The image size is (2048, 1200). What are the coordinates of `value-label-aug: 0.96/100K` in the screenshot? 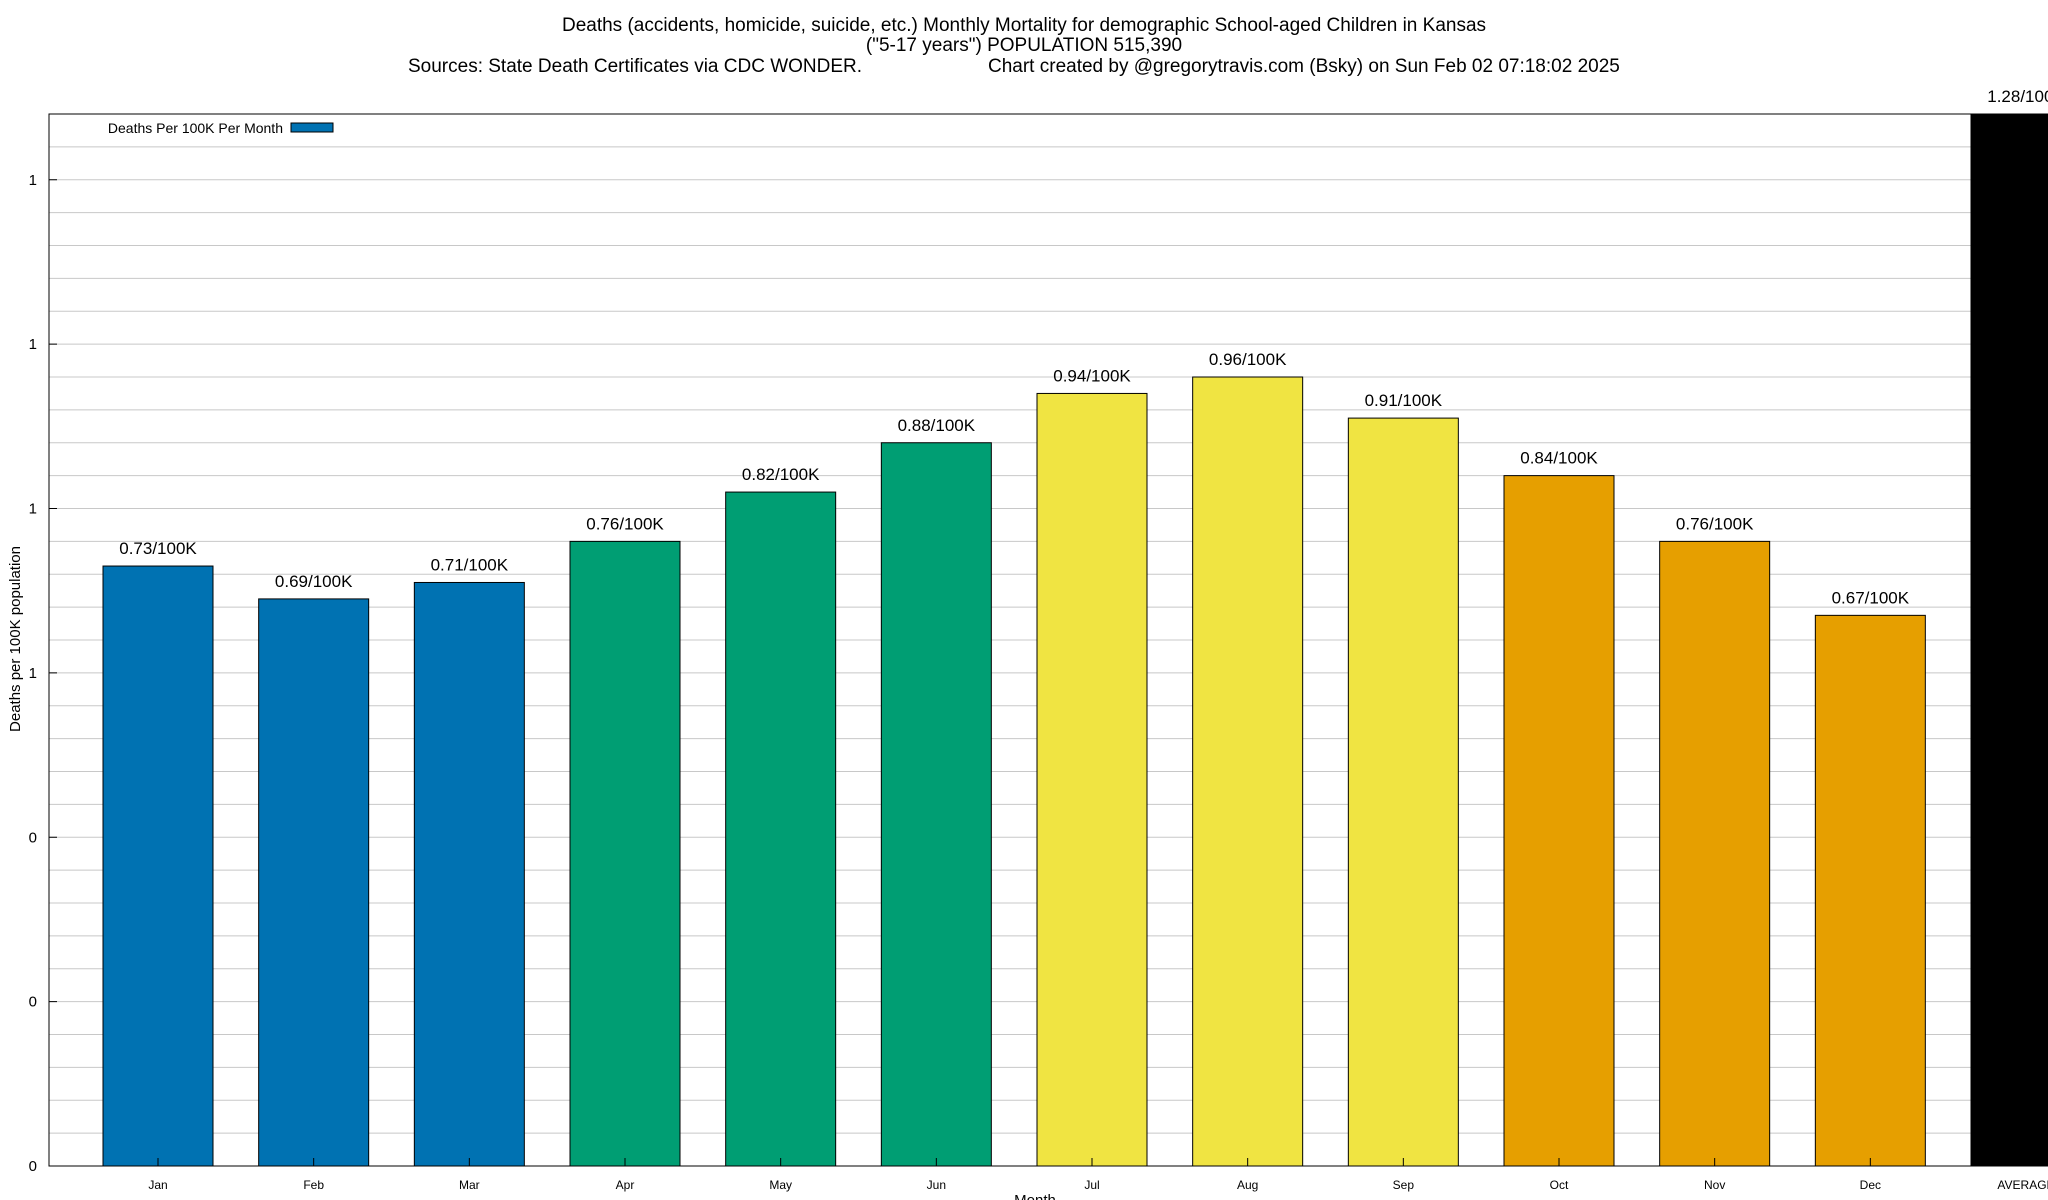 It's located at (1248, 359).